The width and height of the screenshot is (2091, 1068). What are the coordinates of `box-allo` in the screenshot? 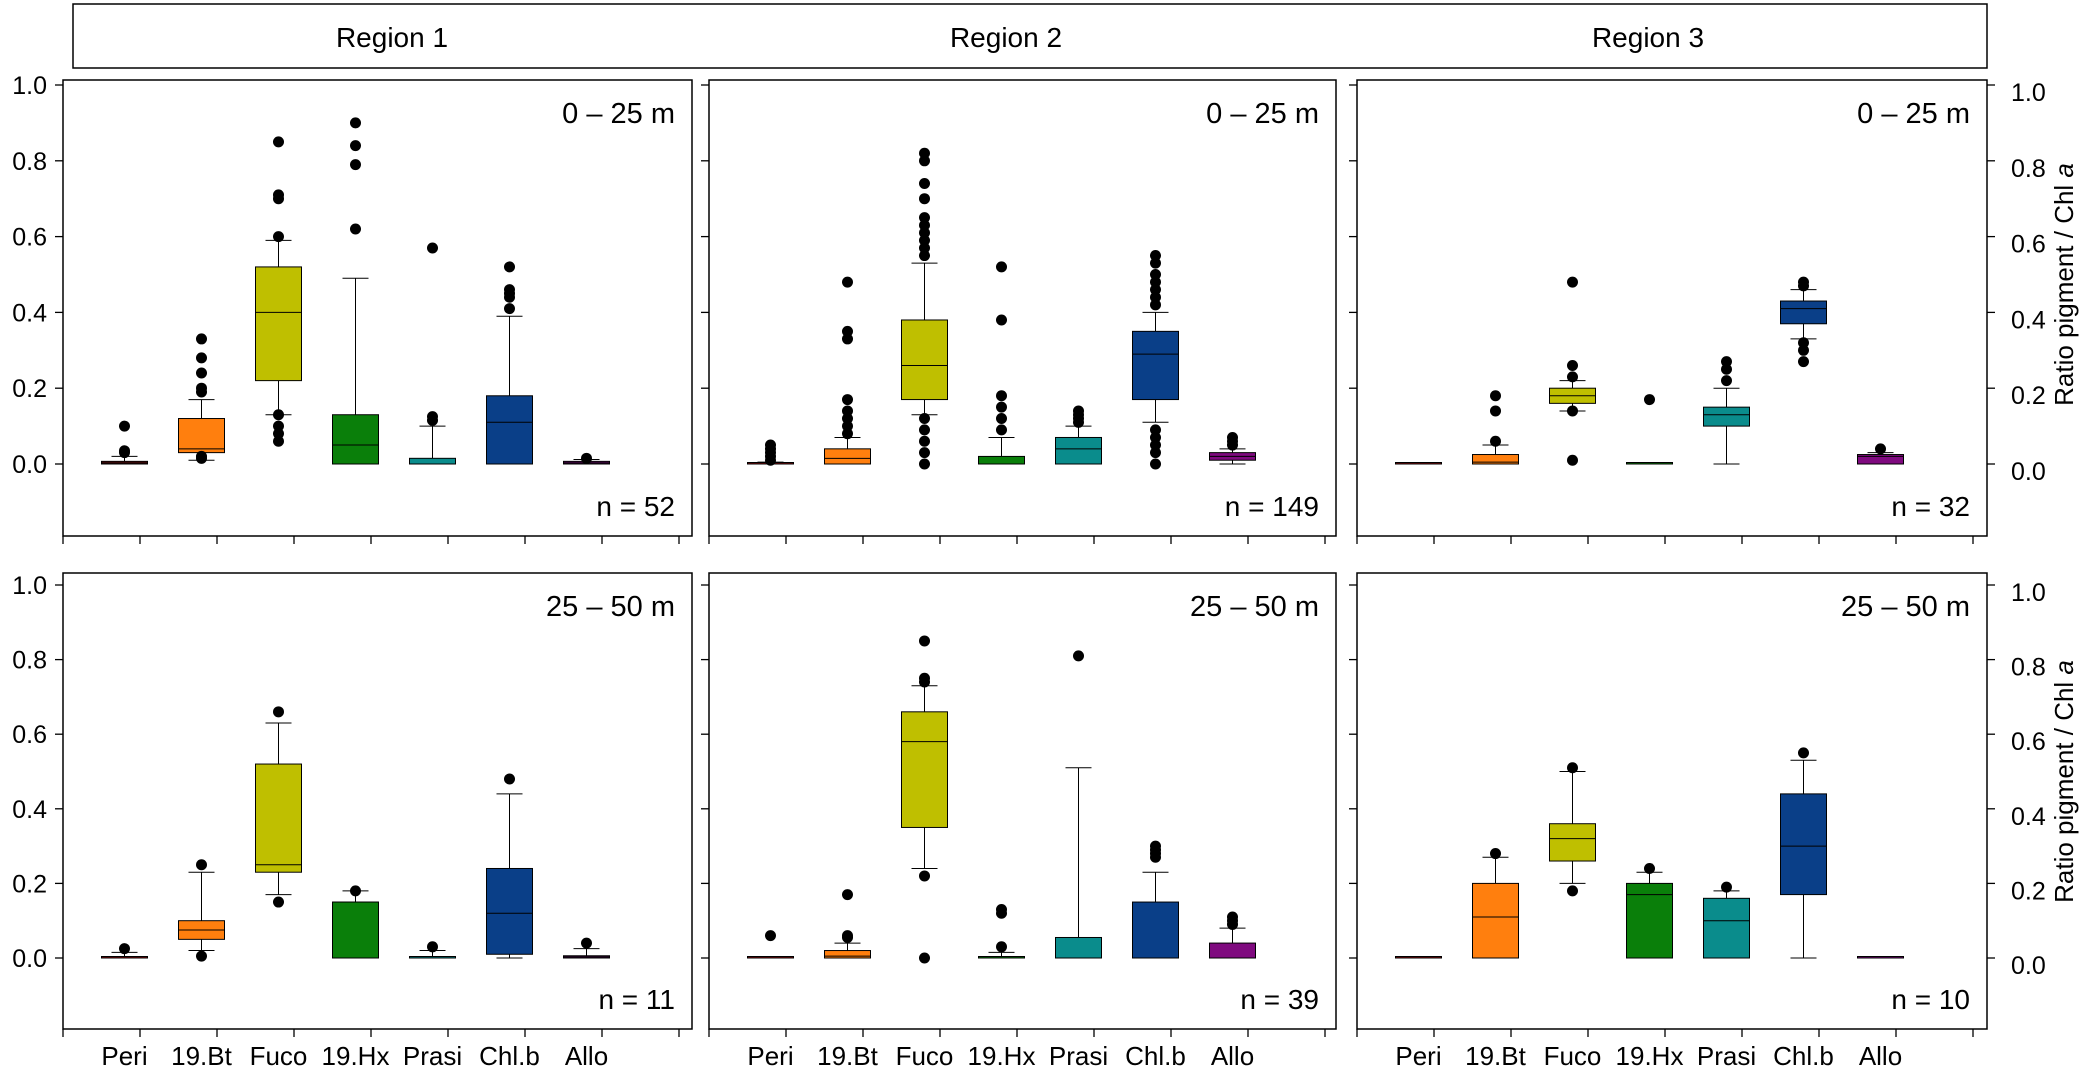 It's located at (1880, 454).